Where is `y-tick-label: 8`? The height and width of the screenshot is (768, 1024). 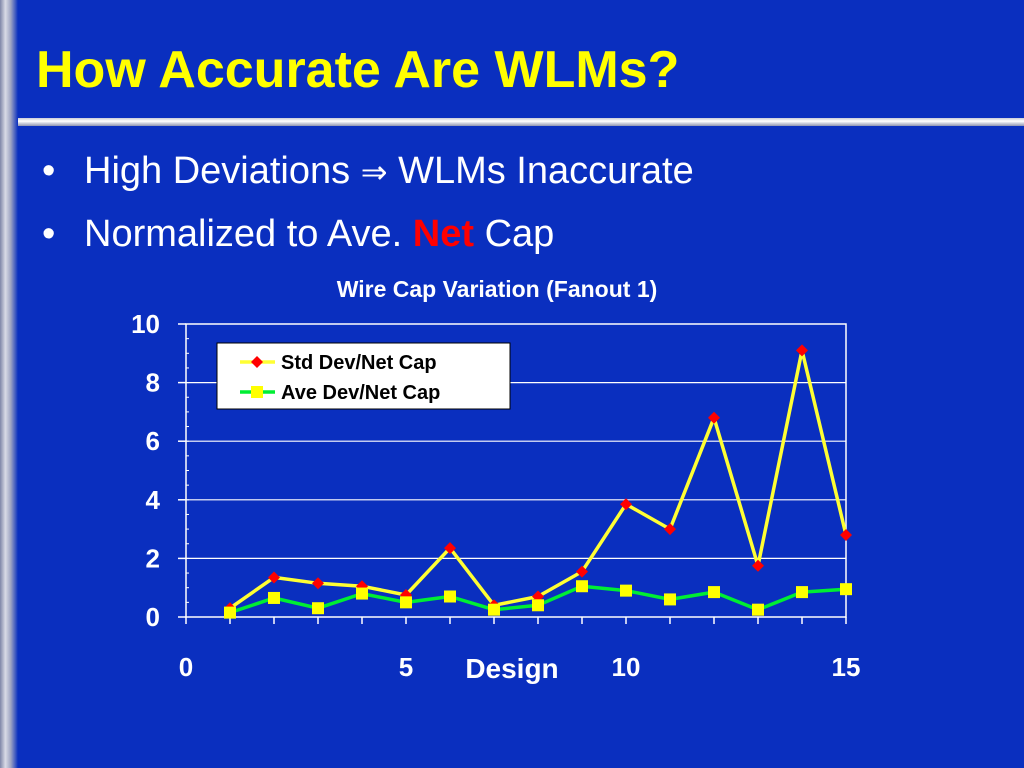 y-tick-label: 8 is located at coordinates (153, 383).